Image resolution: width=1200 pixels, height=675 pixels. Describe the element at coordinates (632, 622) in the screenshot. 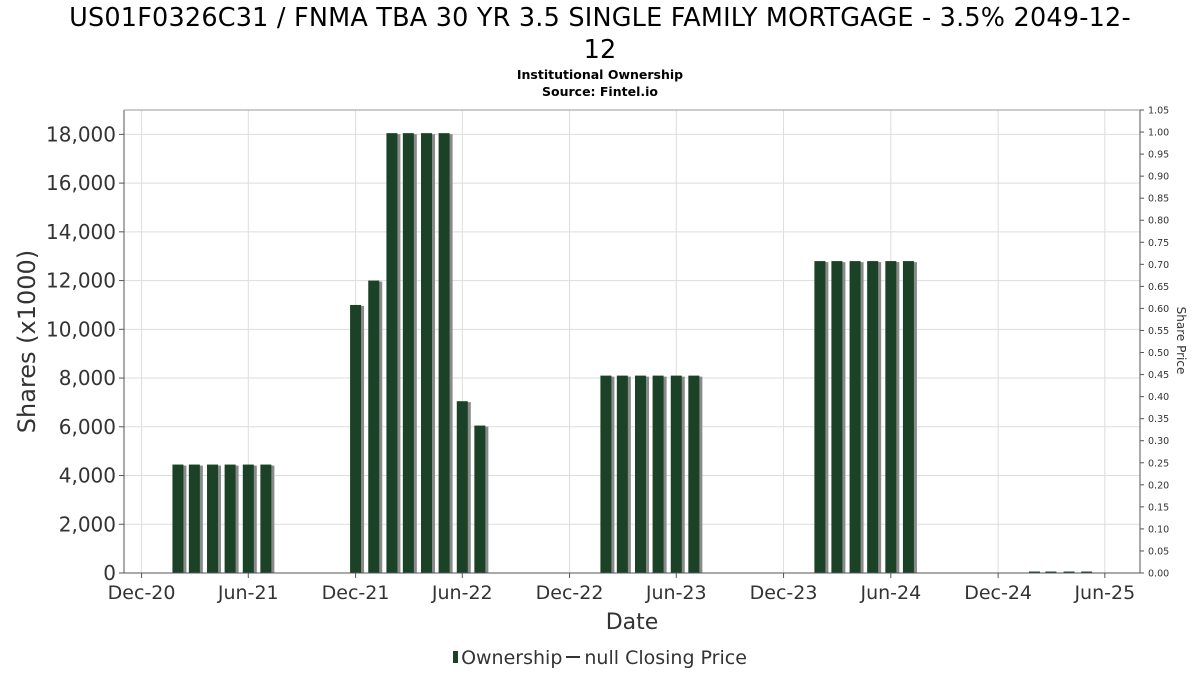

I see `x-axis-title: Date` at that location.